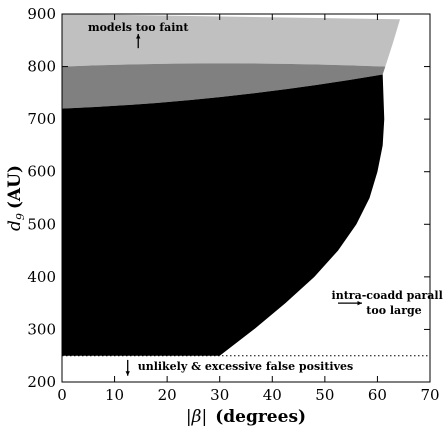  What do you see at coordinates (219, 395) in the screenshot?
I see `x-tick-label: 30` at bounding box center [219, 395].